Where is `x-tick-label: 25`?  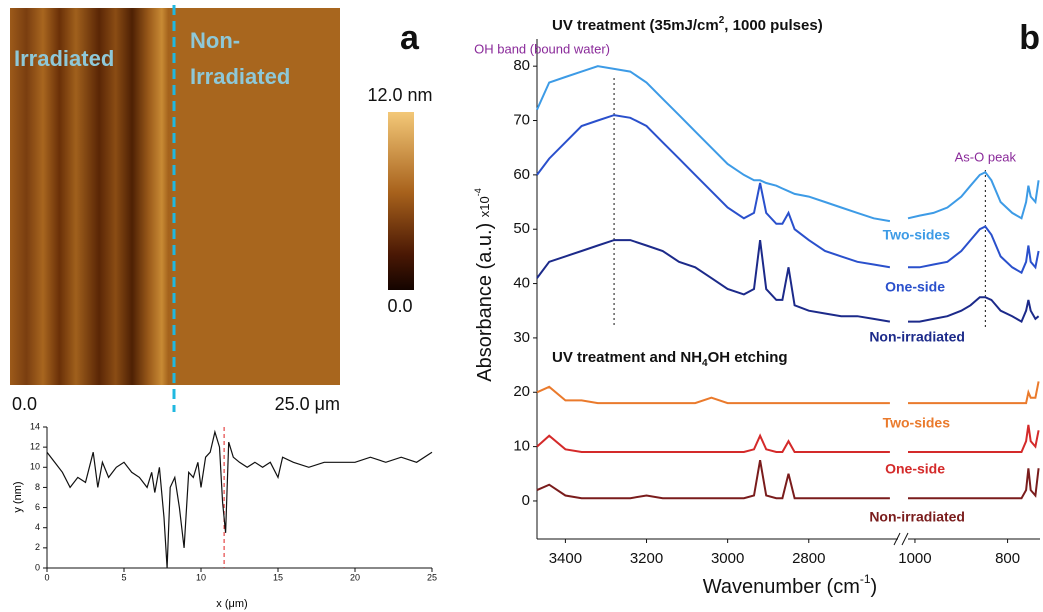
x-tick-label: 25 is located at coordinates (432, 577).